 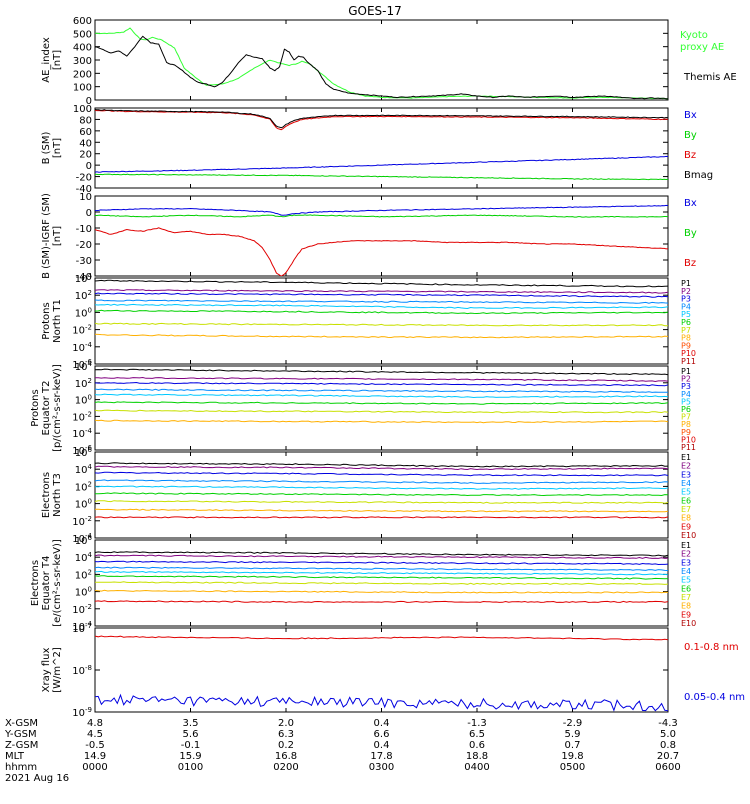 I want to click on legend-p7: P7, so click(x=686, y=417).